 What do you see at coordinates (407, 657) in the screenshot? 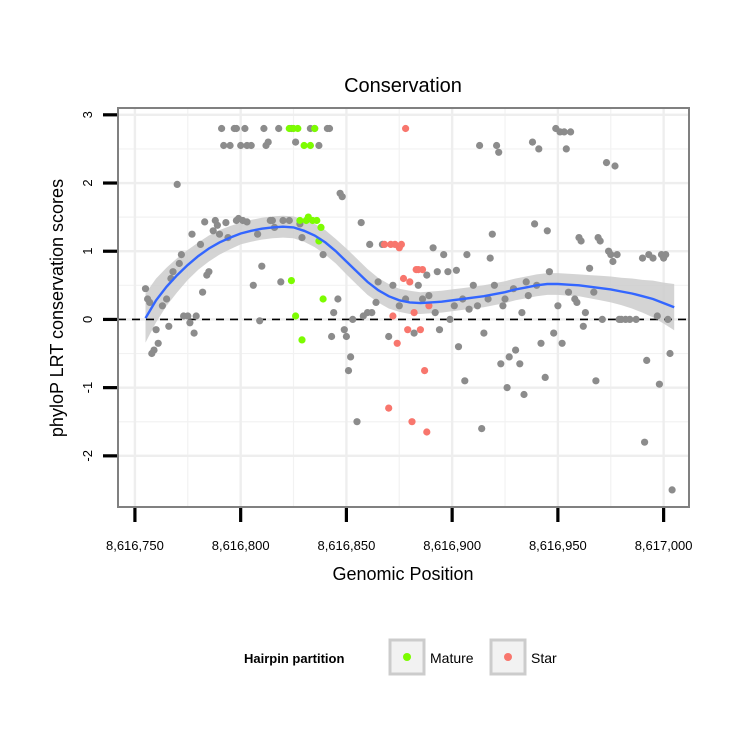
I see `legend-dot-mature` at bounding box center [407, 657].